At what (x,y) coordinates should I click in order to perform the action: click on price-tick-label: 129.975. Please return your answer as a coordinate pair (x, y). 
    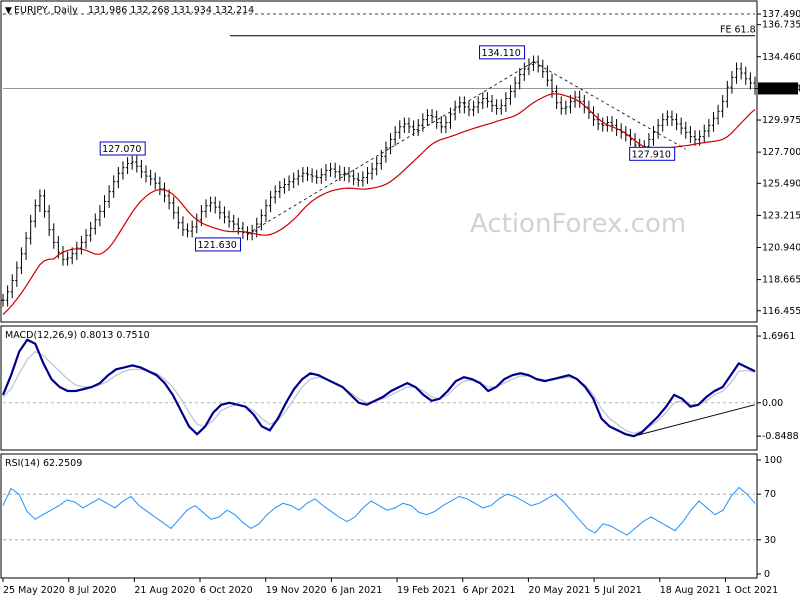
    Looking at the image, I should click on (781, 120).